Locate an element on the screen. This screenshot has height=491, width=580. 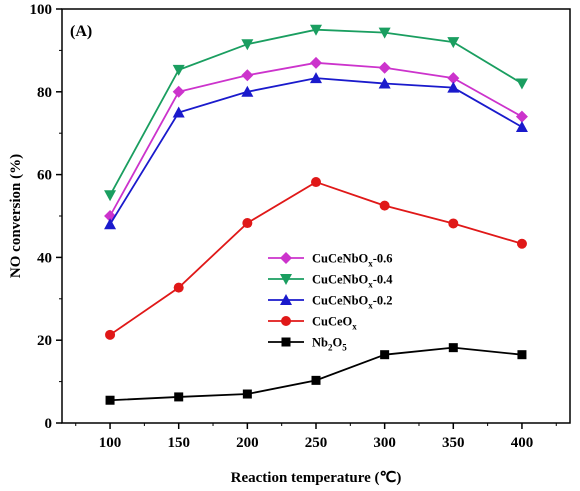
y-tick-label: 40 is located at coordinates (44, 258).